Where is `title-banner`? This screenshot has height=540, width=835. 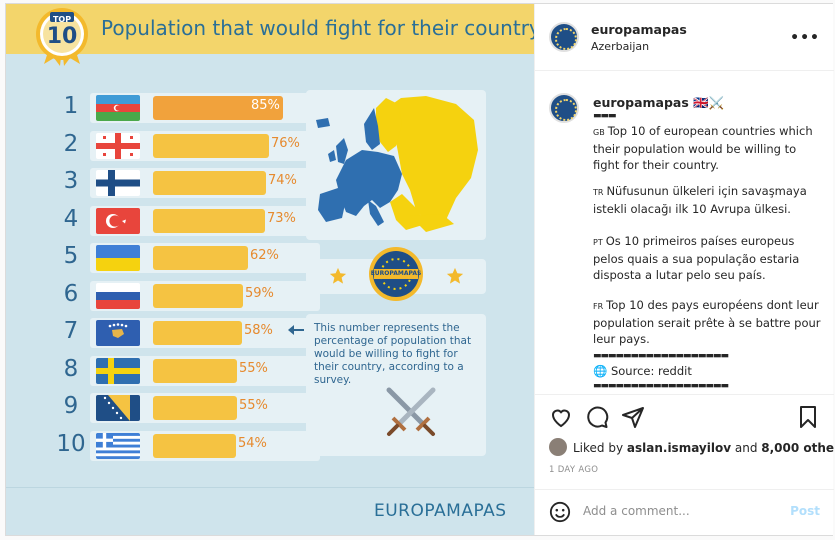
title-banner is located at coordinates (270, 29).